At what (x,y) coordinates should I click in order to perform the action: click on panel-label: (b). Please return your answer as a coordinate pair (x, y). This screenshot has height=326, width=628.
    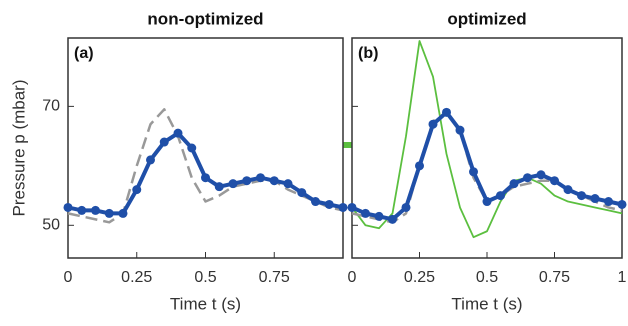
    Looking at the image, I should click on (368, 53).